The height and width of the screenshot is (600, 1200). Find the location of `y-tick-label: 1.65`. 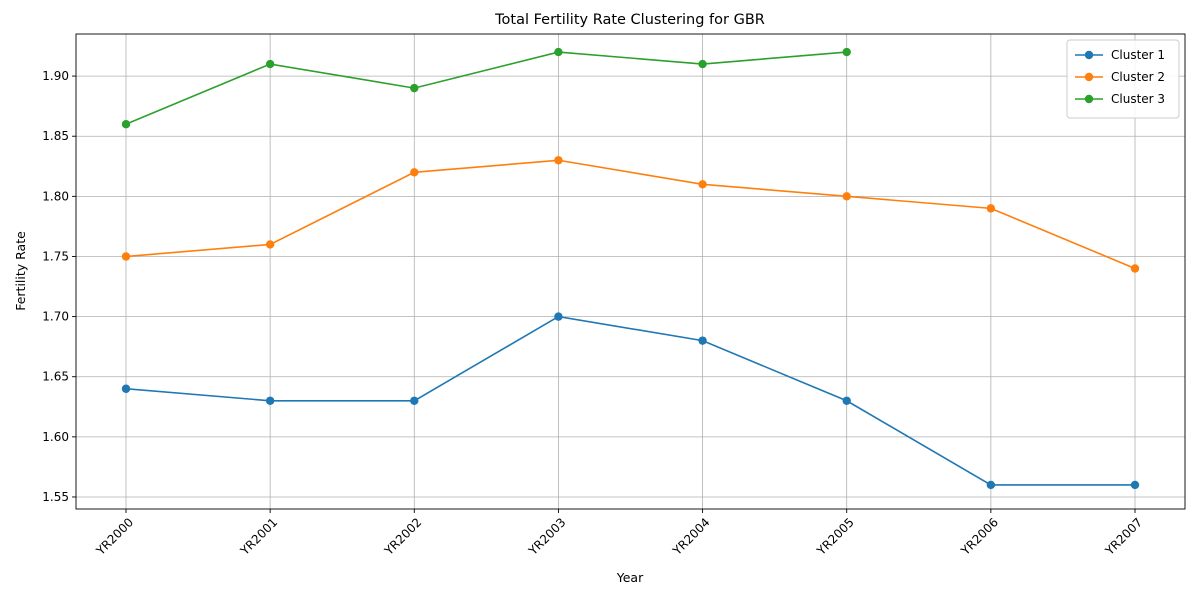

y-tick-label: 1.65 is located at coordinates (55, 377).